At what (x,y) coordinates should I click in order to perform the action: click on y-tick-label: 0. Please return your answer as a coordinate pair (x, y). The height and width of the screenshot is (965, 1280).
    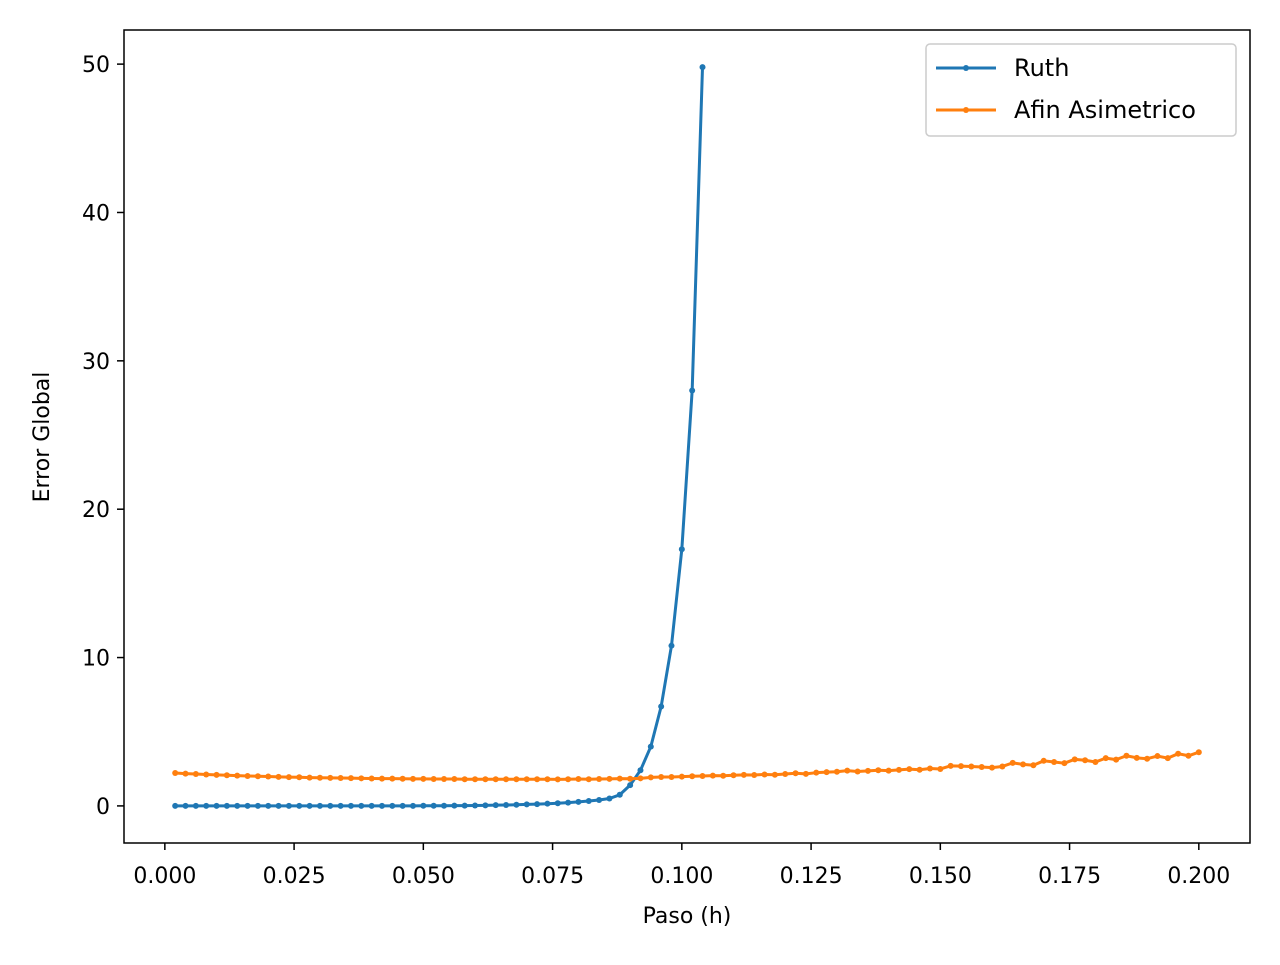
    Looking at the image, I should click on (103, 807).